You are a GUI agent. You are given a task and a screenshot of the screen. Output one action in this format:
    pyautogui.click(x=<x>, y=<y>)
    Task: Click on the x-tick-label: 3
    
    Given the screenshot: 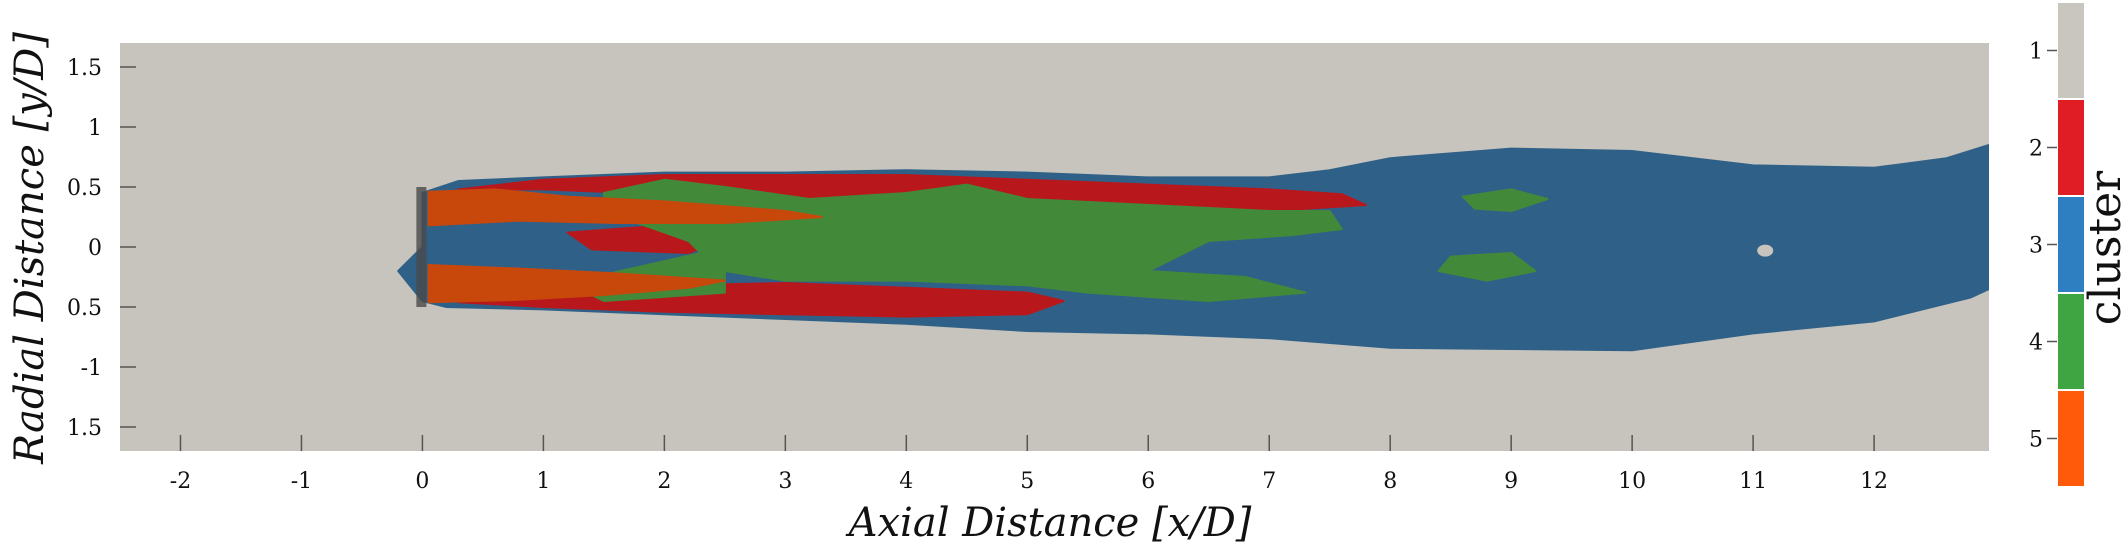 What is the action you would take?
    pyautogui.click(x=785, y=481)
    